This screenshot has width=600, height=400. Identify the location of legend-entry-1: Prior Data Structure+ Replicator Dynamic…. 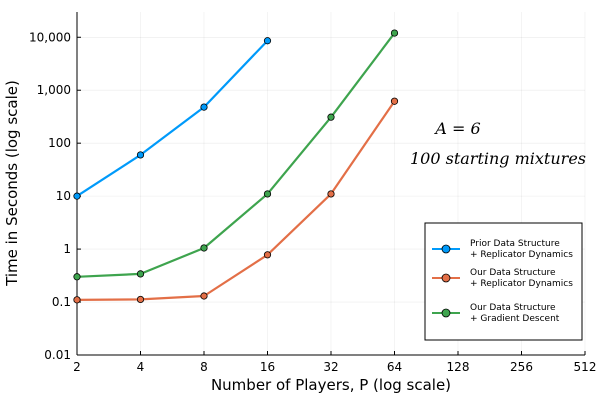
(502, 249).